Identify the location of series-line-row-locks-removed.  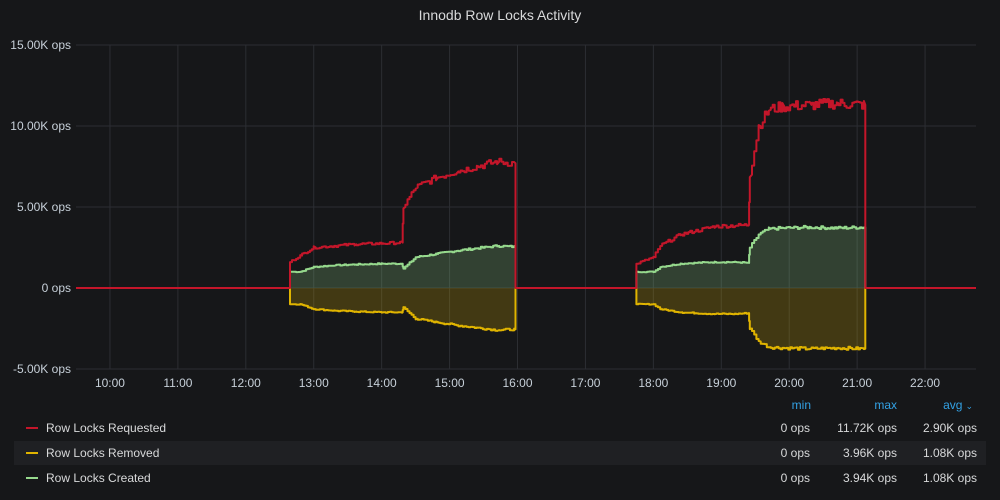
(526, 319).